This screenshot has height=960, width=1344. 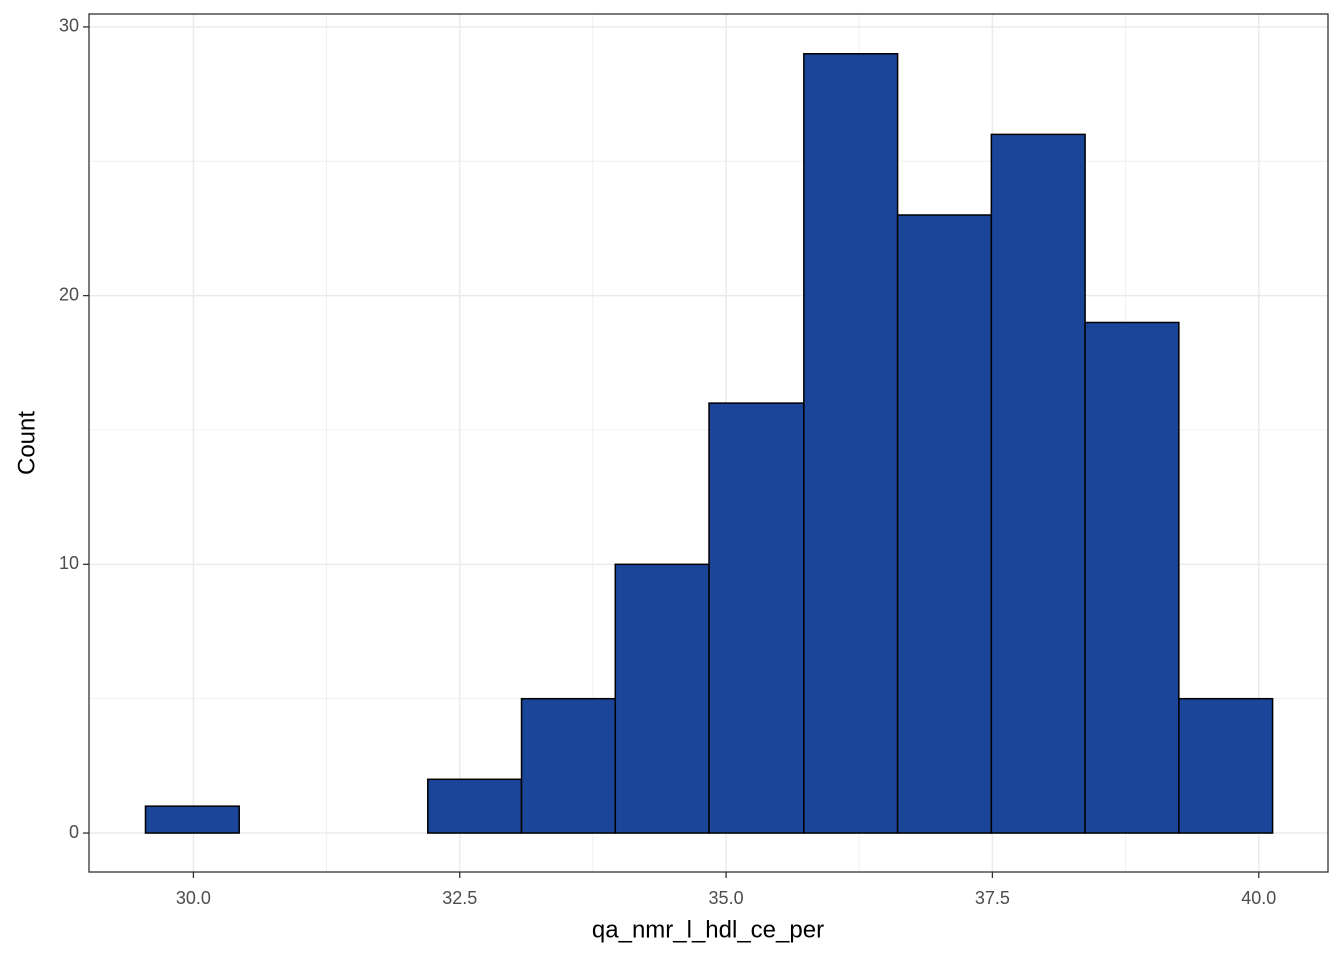 What do you see at coordinates (459, 898) in the screenshot?
I see `x-tick-label: 32.5` at bounding box center [459, 898].